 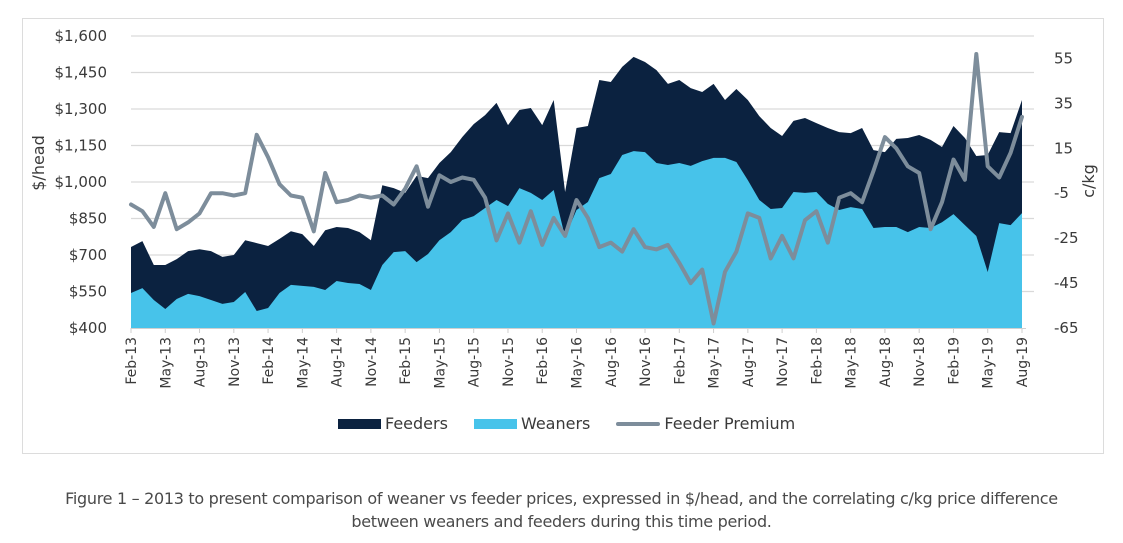 What do you see at coordinates (886, 362) in the screenshot?
I see `x-tick-label: Aug-18` at bounding box center [886, 362].